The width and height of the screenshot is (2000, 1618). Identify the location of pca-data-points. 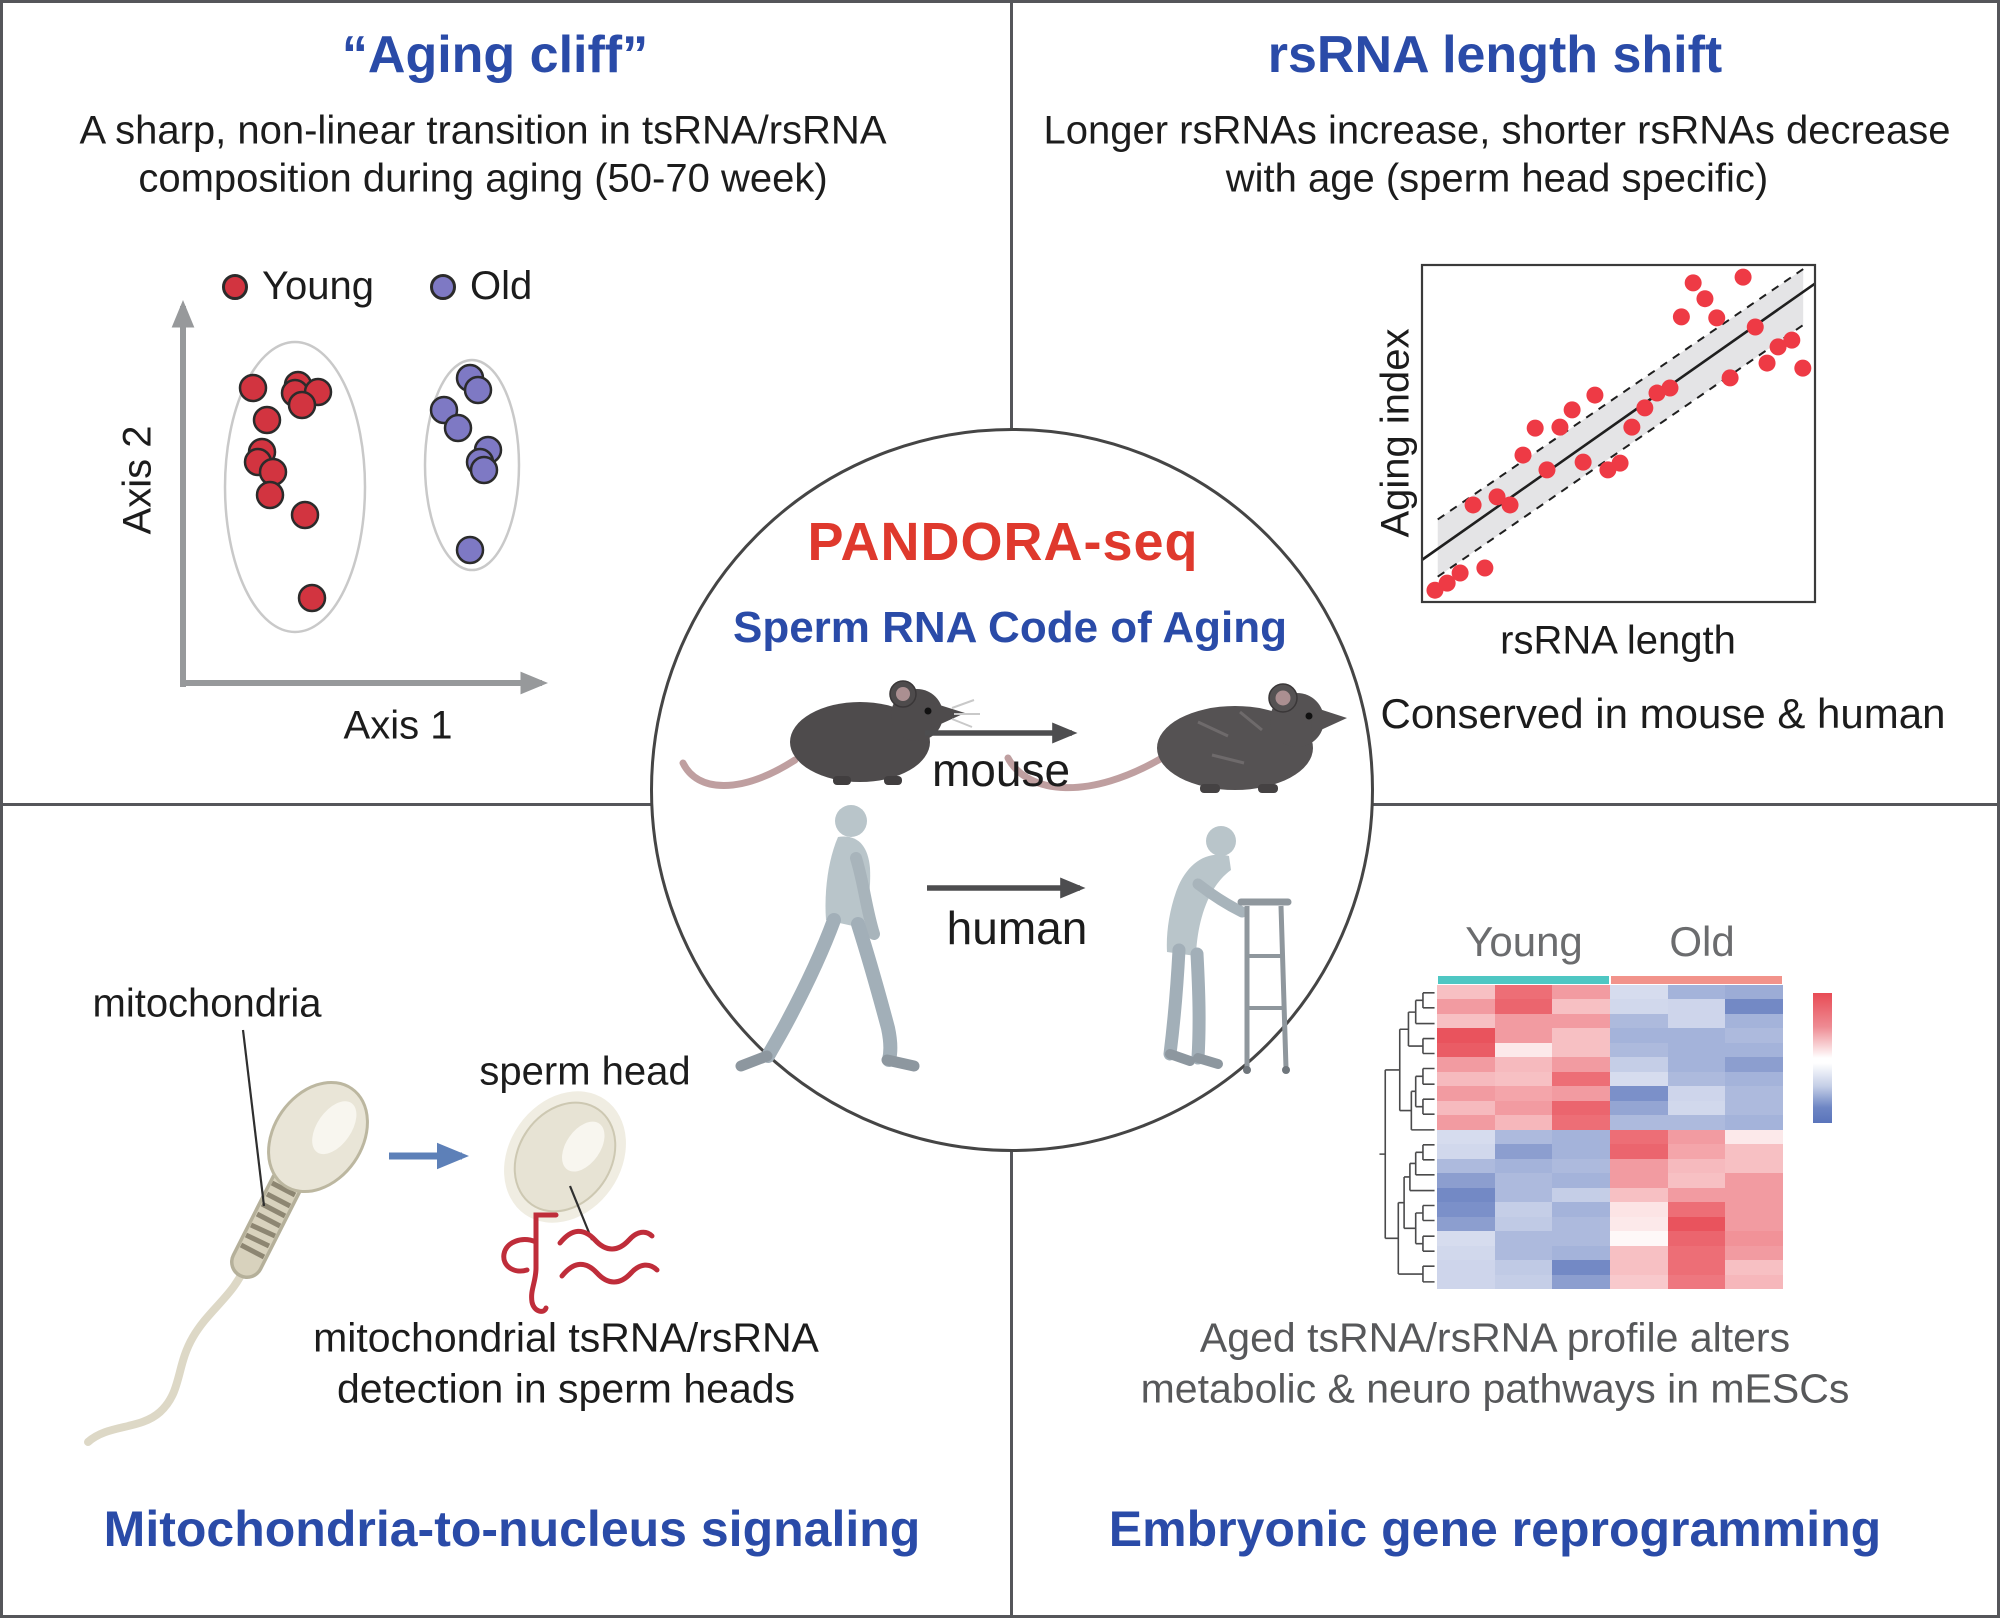
(370, 488).